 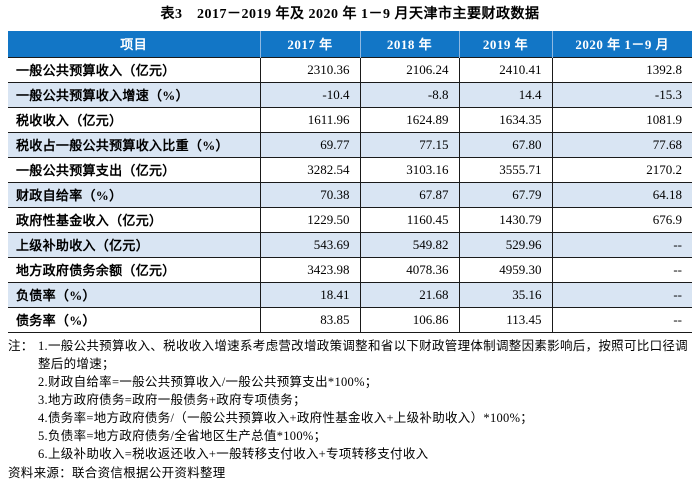 I want to click on row-value-2018: -8.8, so click(x=410, y=94).